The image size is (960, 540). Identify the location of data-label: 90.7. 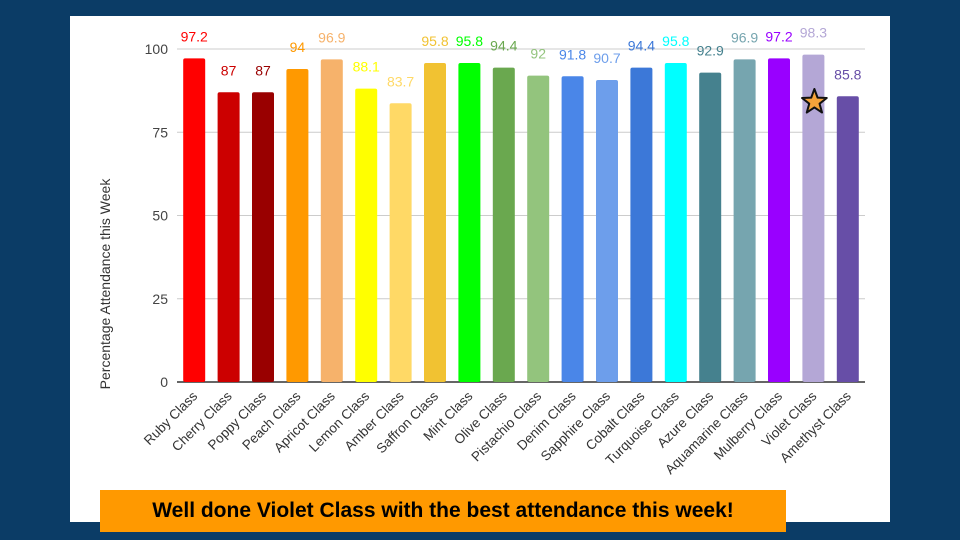
(606, 58).